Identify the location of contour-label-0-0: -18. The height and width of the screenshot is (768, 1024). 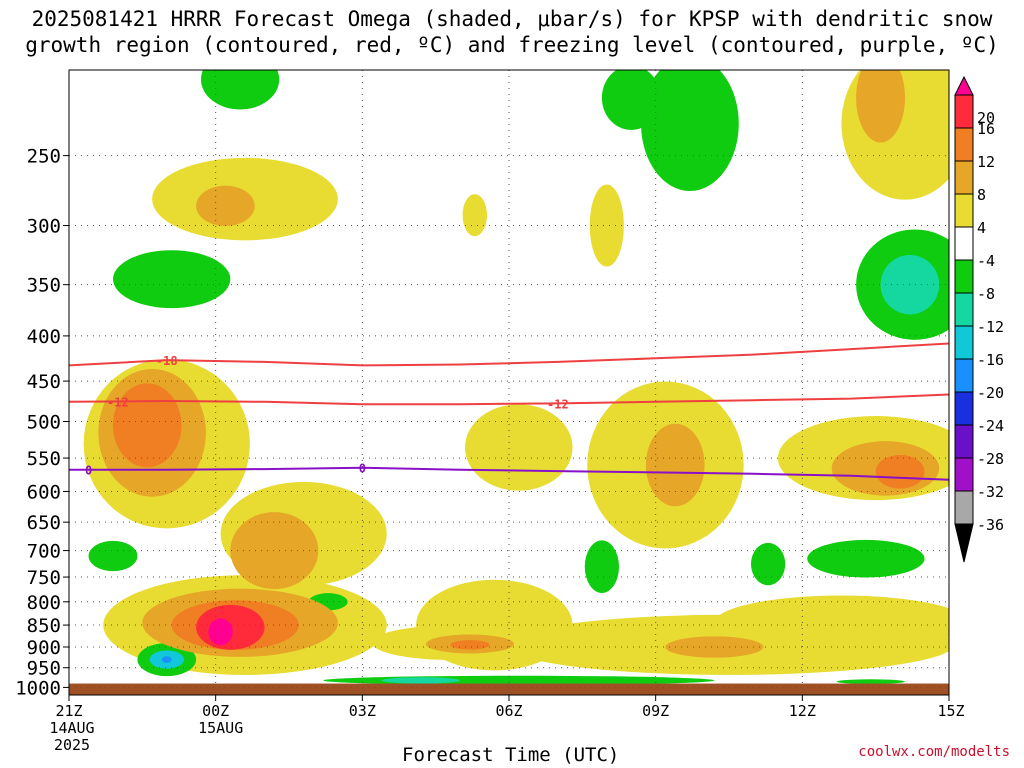
(167, 361).